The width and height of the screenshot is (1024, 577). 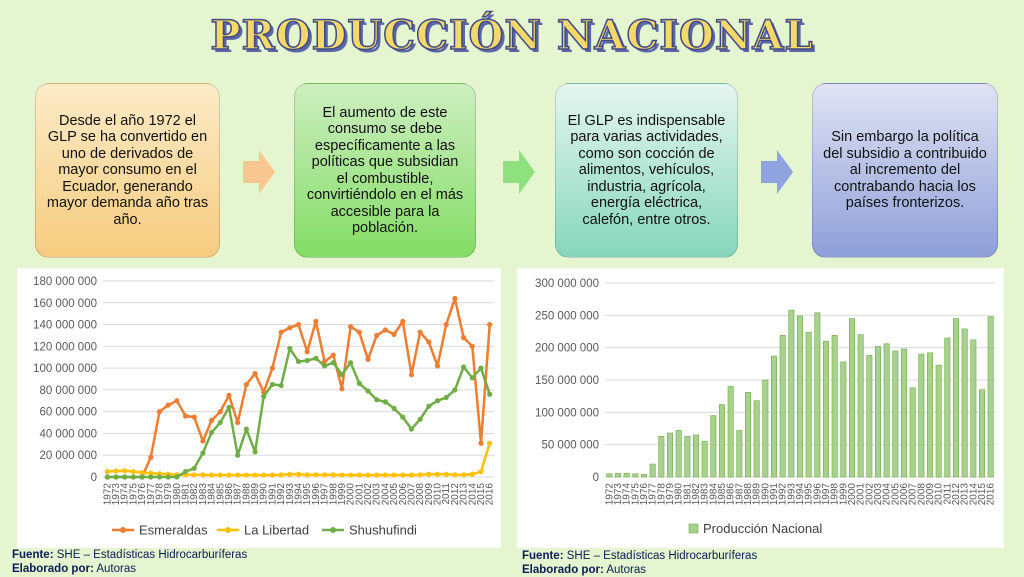 What do you see at coordinates (281, 494) in the screenshot?
I see `x-tick-label: 1992` at bounding box center [281, 494].